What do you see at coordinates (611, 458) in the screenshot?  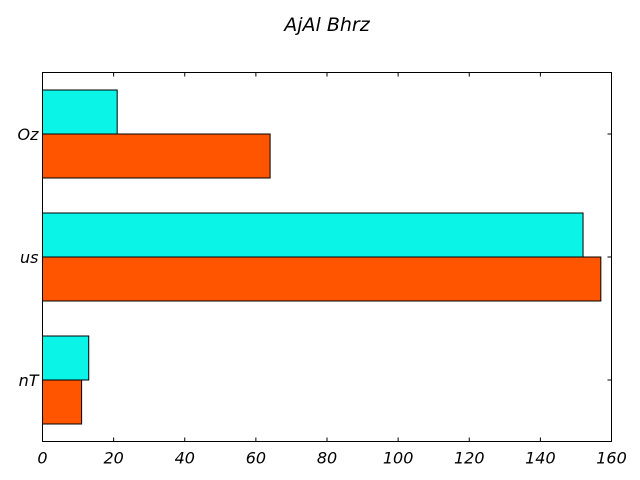 I see `x-tick-label: 160` at bounding box center [611, 458].